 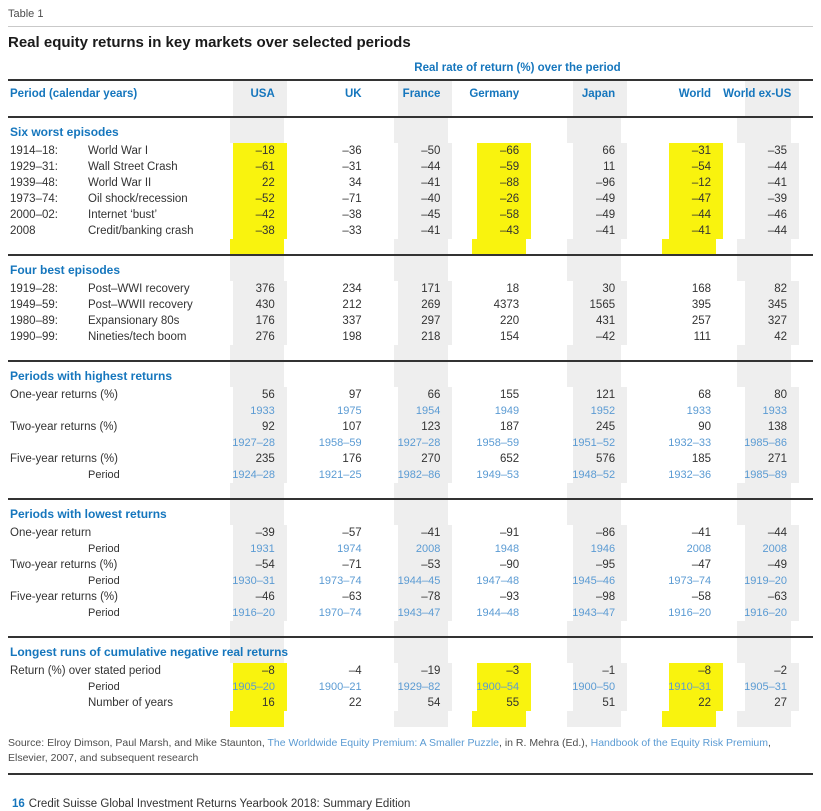 I want to click on value-cell: –88, so click(x=492, y=183).